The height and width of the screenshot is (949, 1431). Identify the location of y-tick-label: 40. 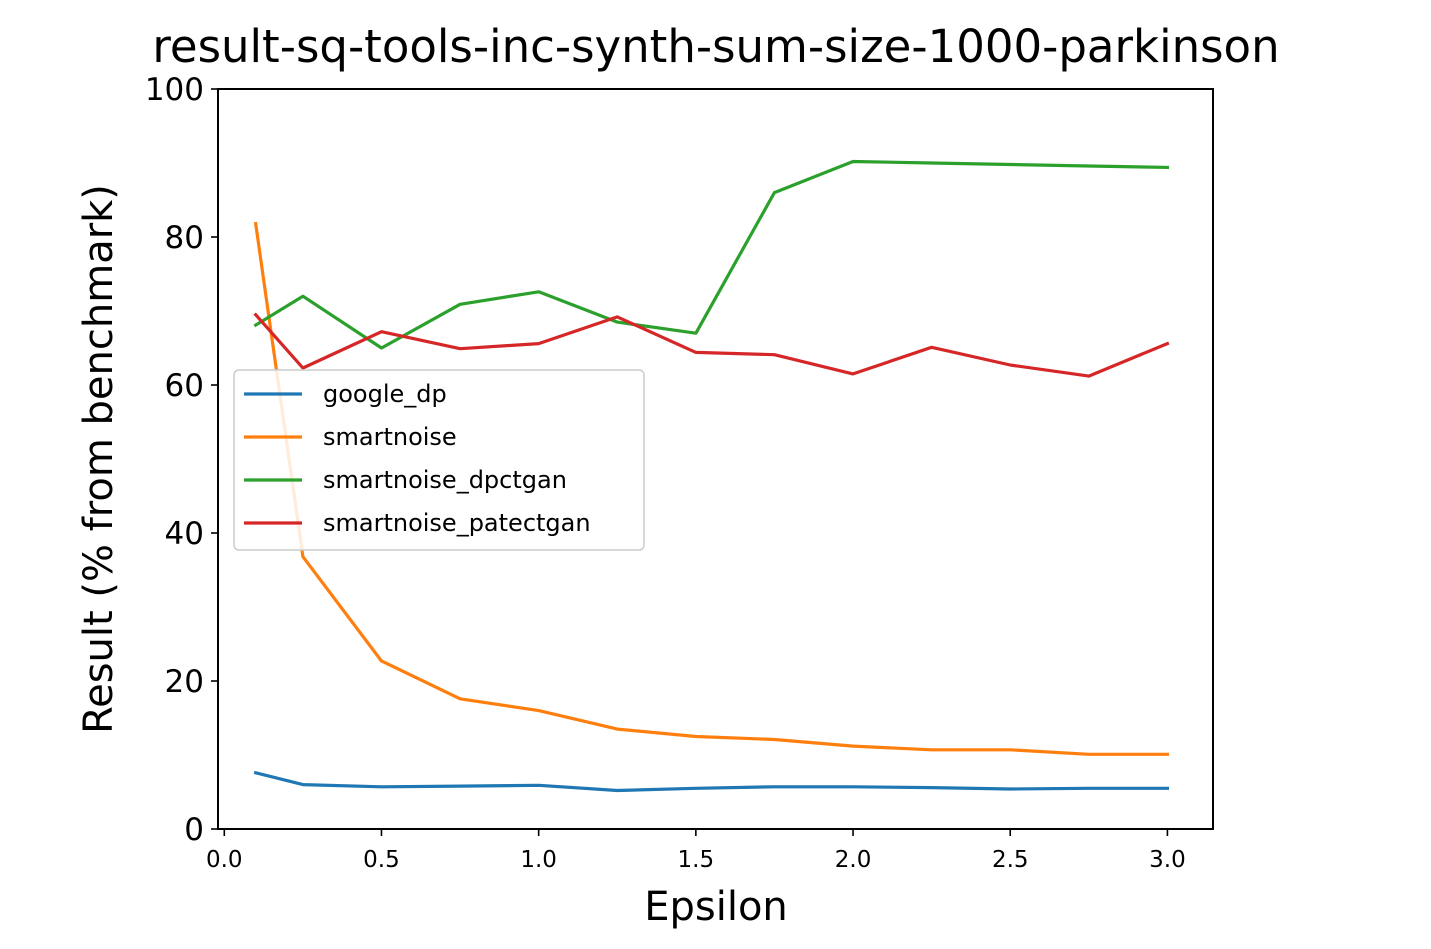
(184, 534).